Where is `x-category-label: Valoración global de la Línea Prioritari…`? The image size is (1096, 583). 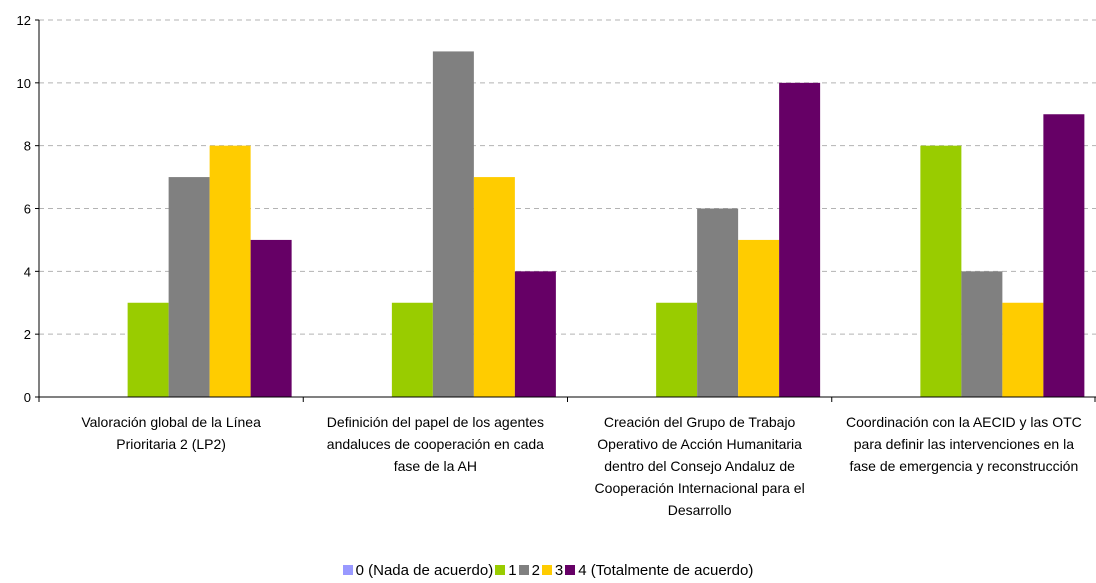
x-category-label: Valoración global de la Línea Prioritari… is located at coordinates (171, 433).